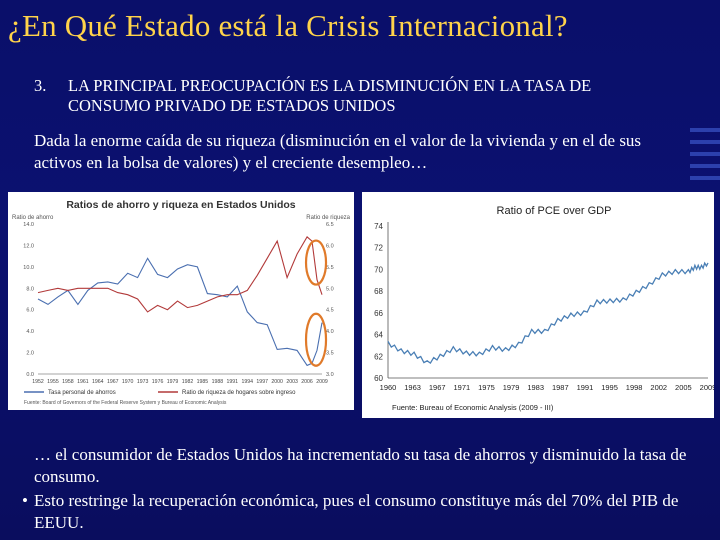 This screenshot has height=540, width=720. Describe the element at coordinates (30, 332) in the screenshot. I see `left-tick-label: 4.0` at that location.